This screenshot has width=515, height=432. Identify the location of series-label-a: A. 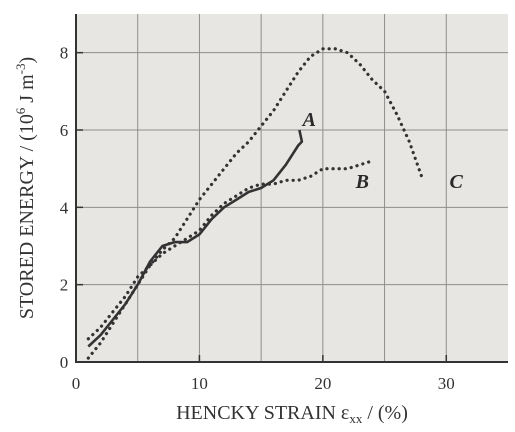
(308, 120).